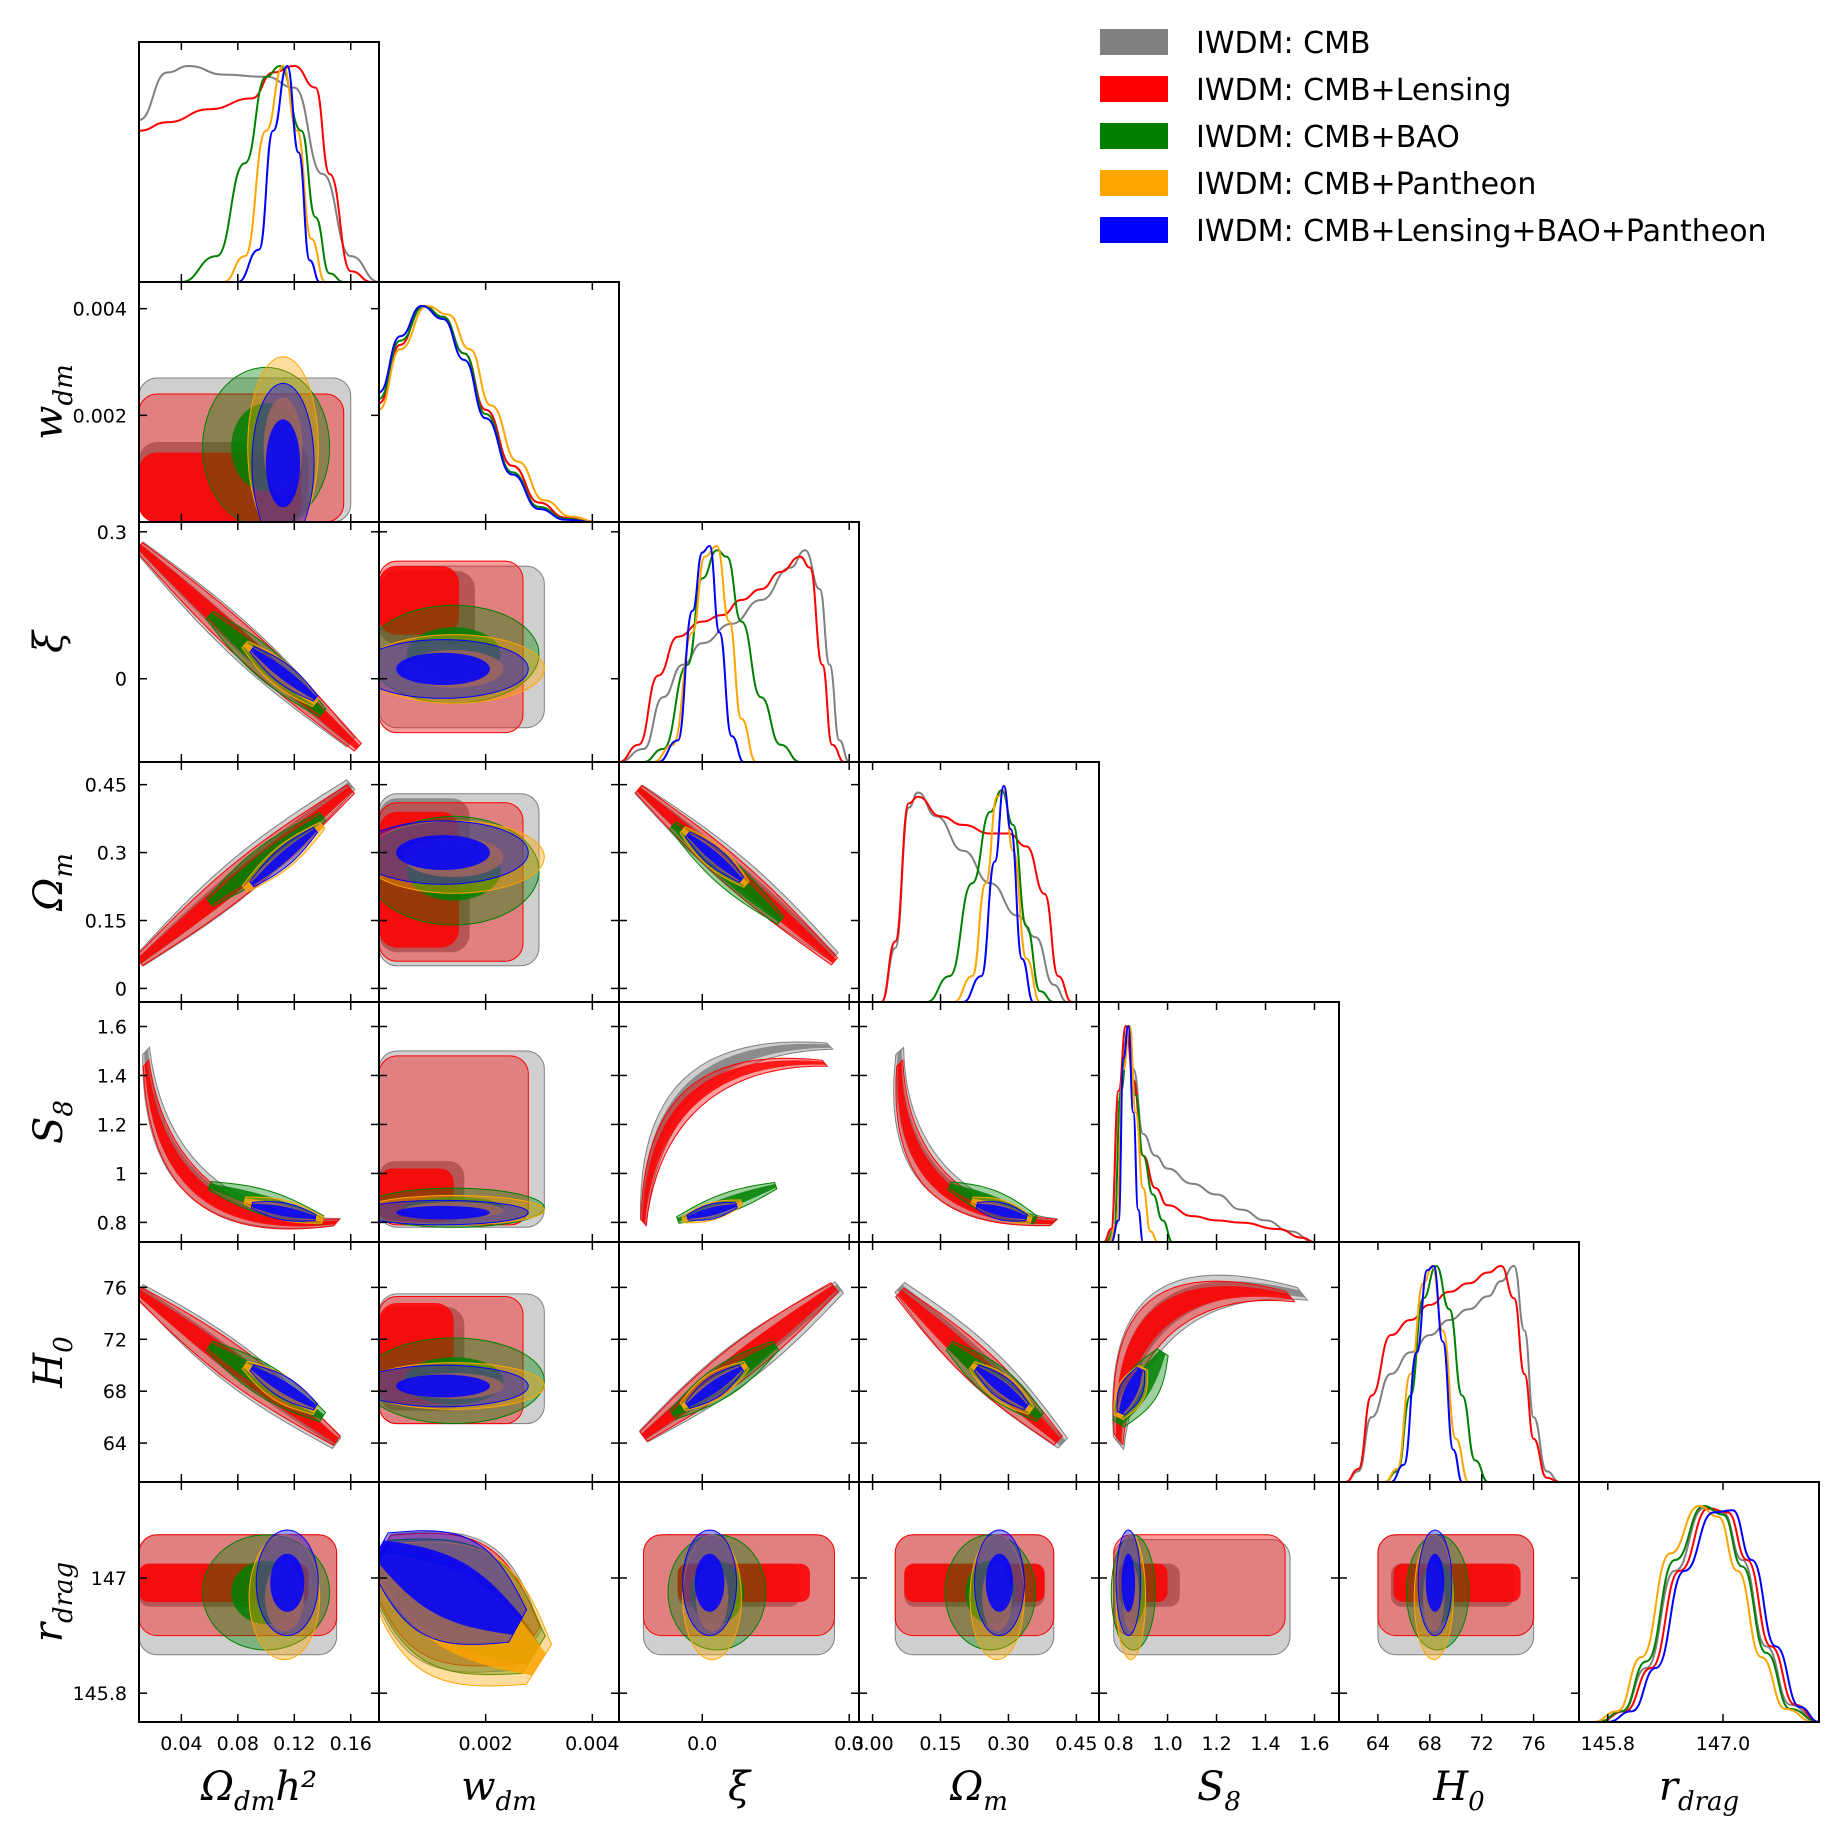  Describe the element at coordinates (121, 1174) in the screenshot. I see `y-tick-label: 1` at that location.